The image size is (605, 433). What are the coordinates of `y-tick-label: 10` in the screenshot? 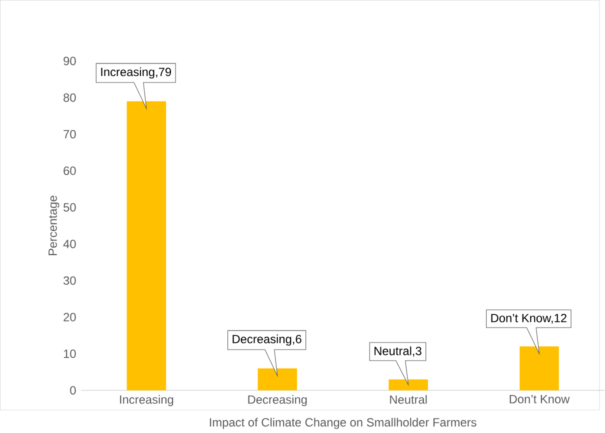 It's located at (70, 353).